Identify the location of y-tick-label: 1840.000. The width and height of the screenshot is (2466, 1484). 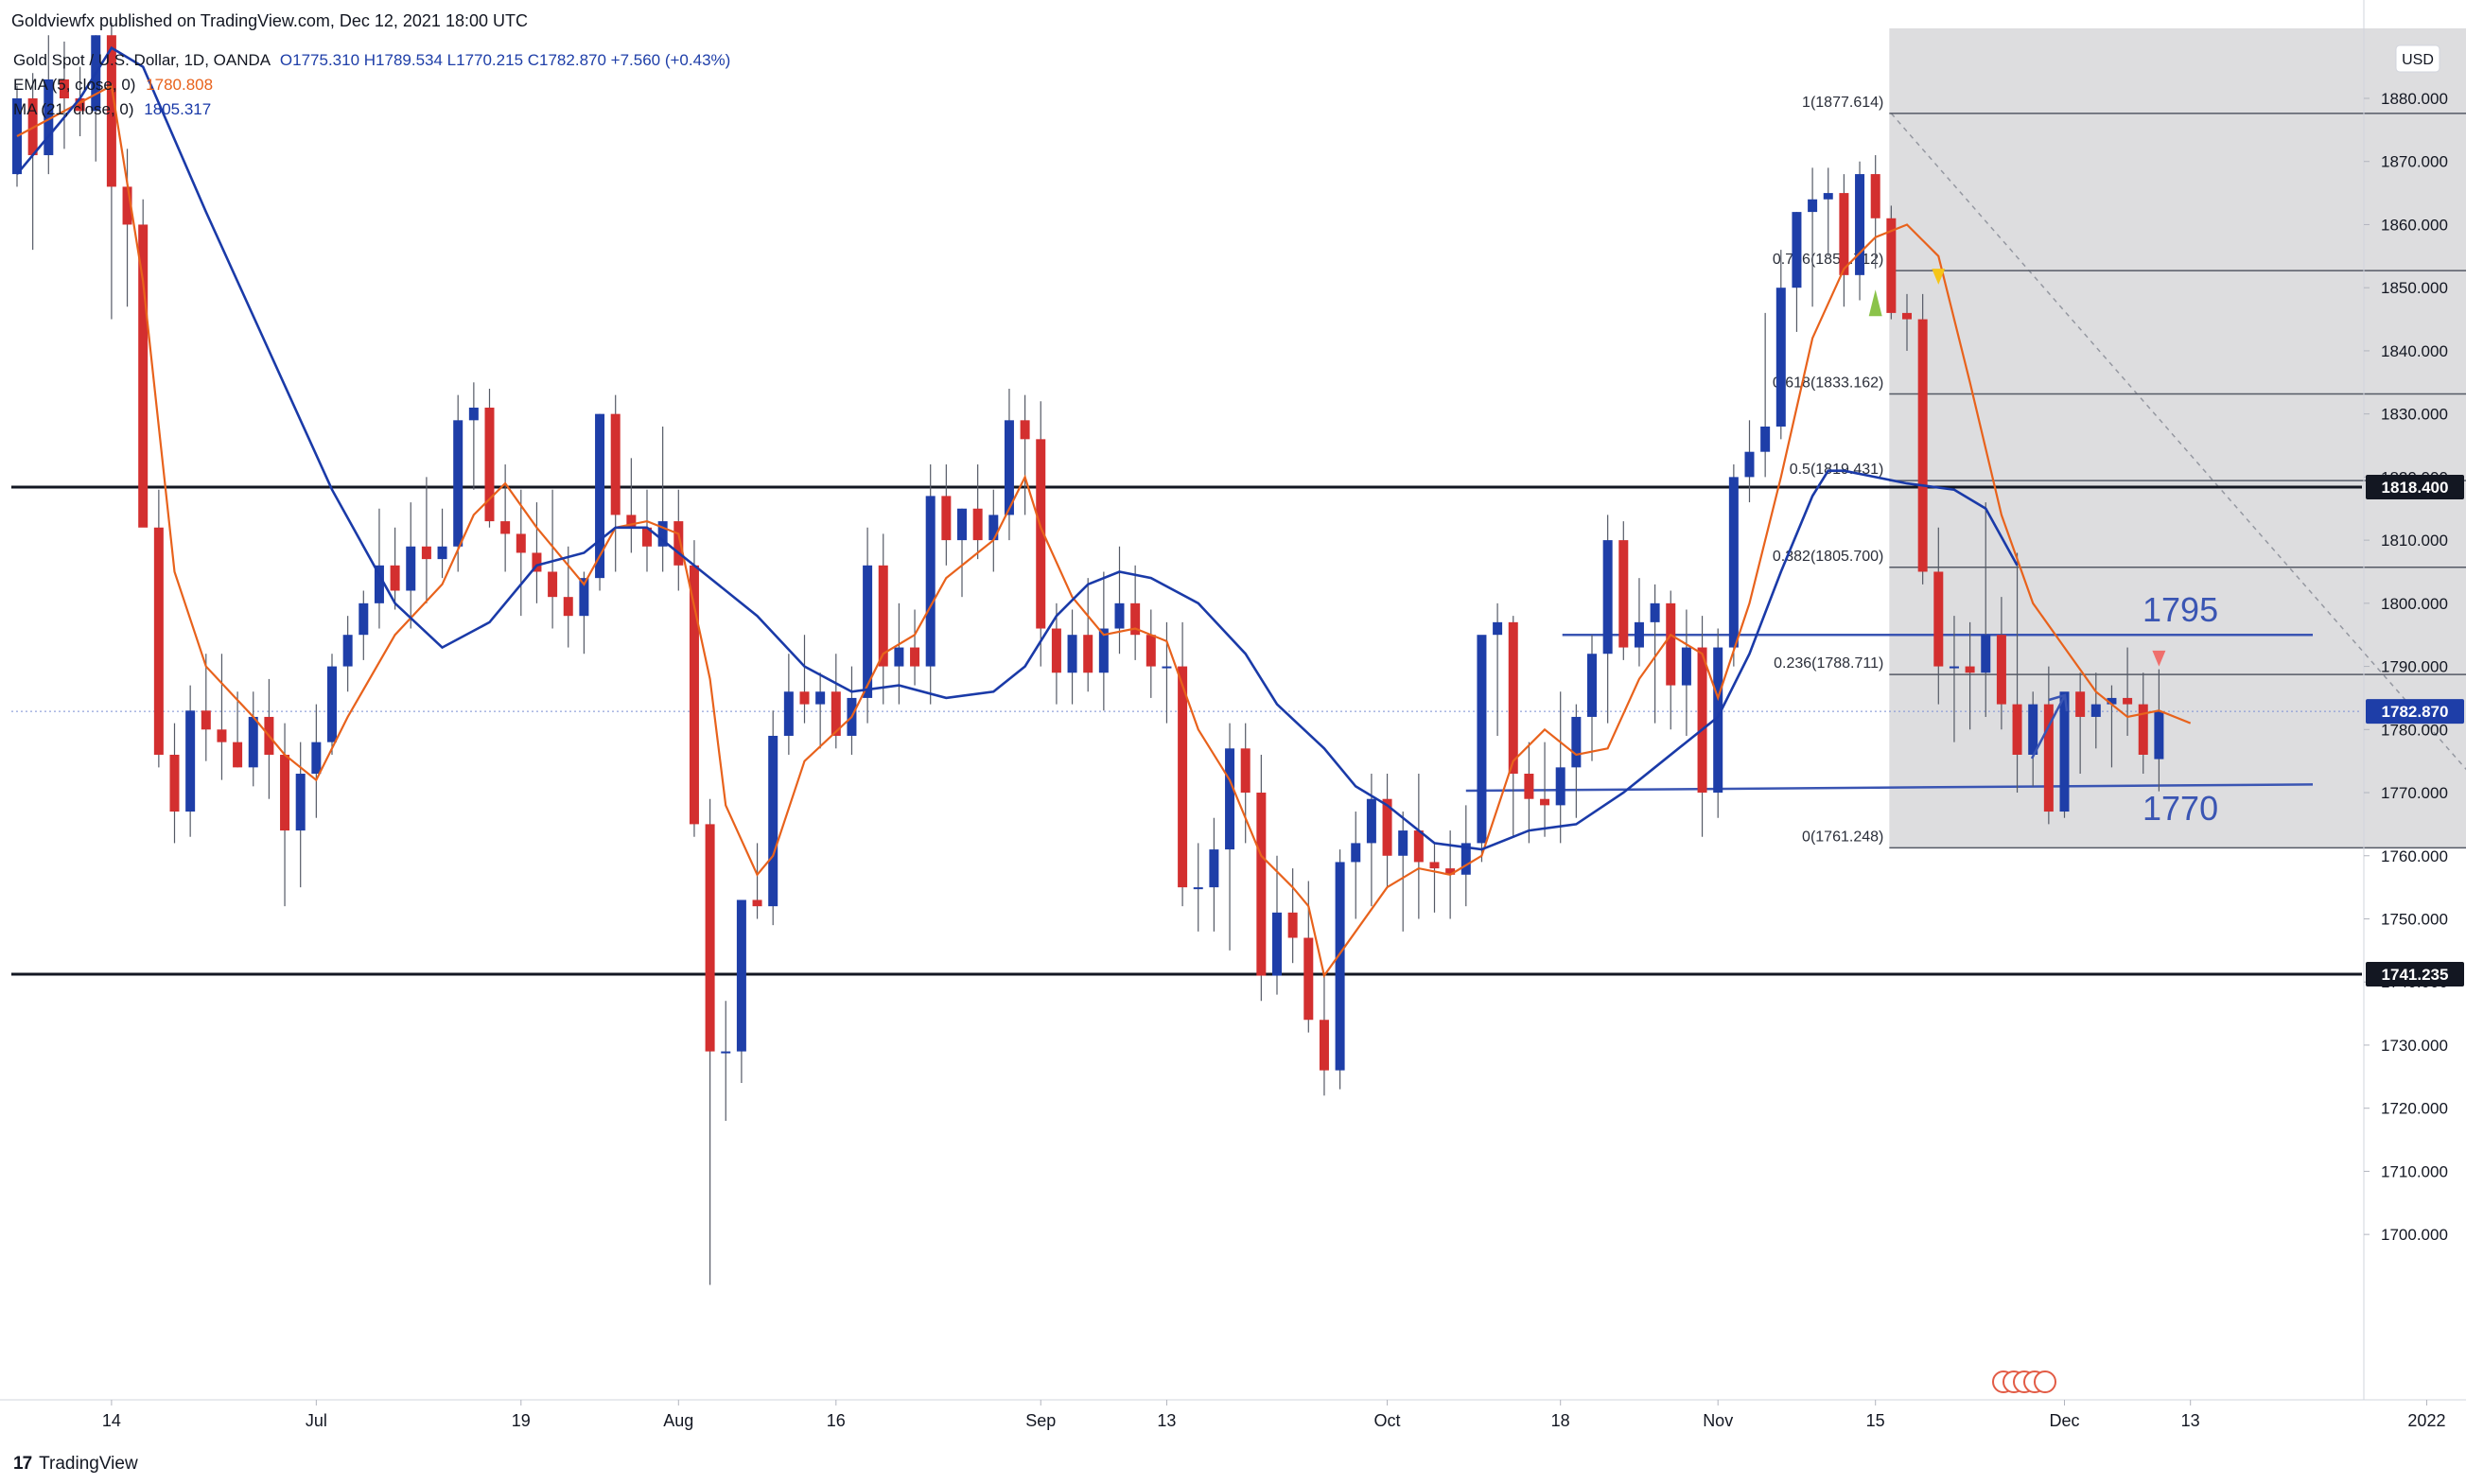
(2414, 351).